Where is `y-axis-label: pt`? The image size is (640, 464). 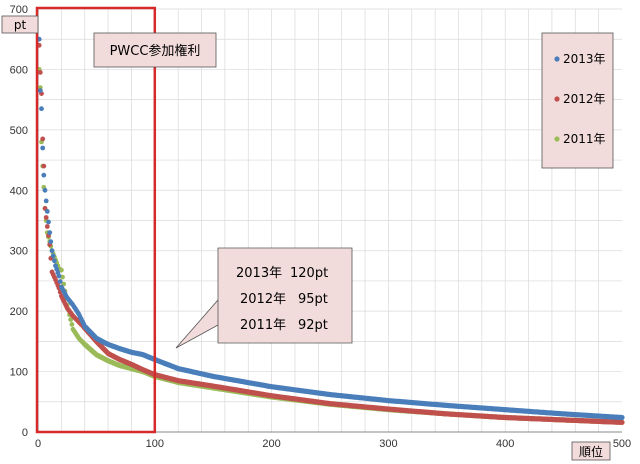
y-axis-label: pt is located at coordinates (20, 25).